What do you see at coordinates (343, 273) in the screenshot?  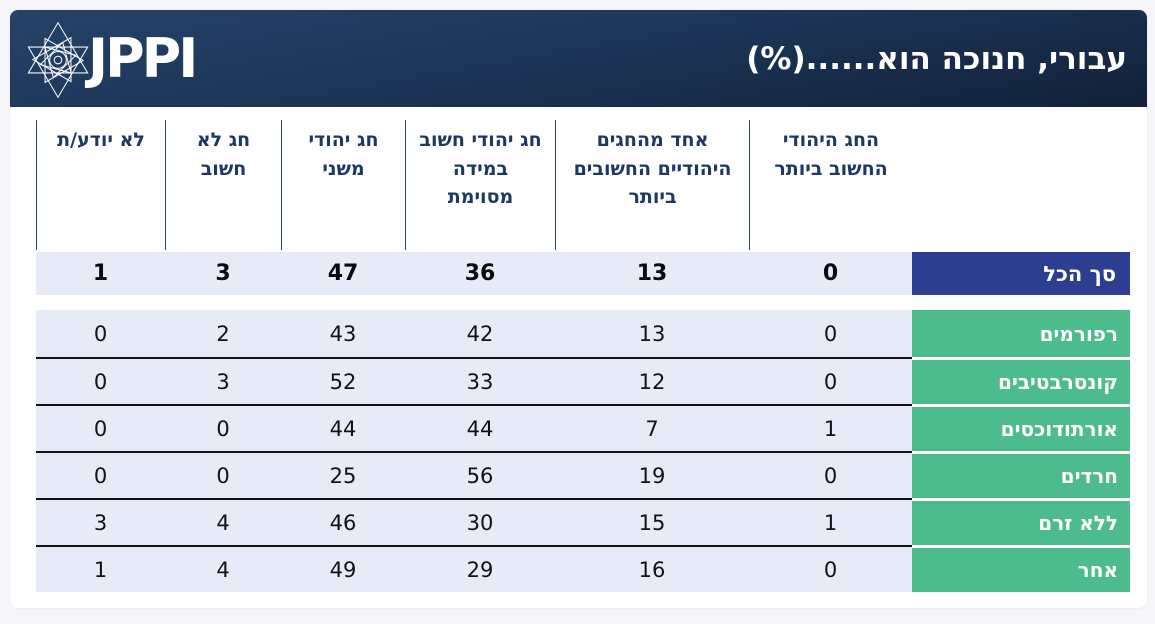 I see `table-cell: 47` at bounding box center [343, 273].